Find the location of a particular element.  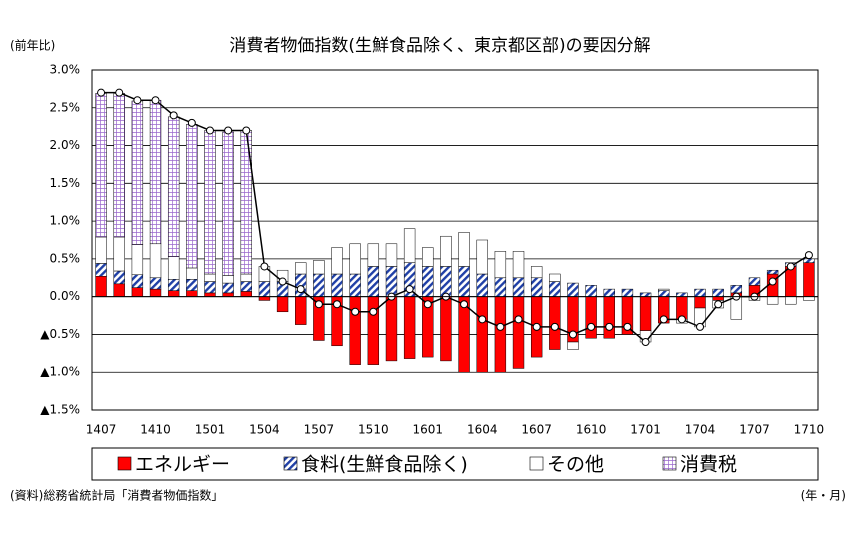

x-tick-label: 1710 is located at coordinates (809, 430).